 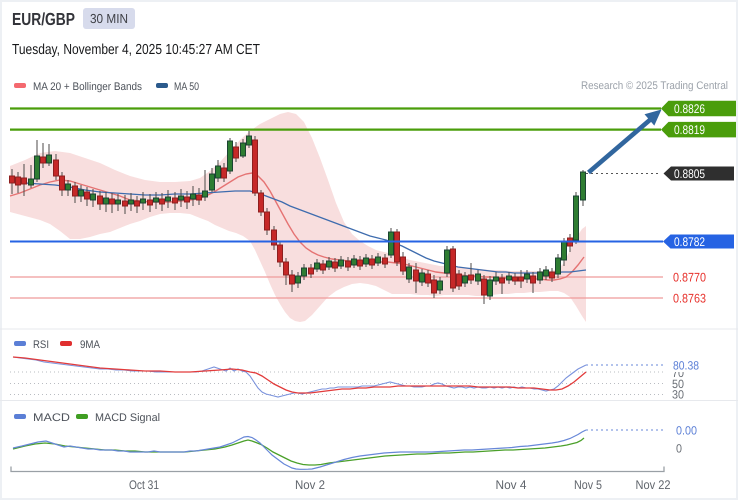 What do you see at coordinates (127, 418) in the screenshot?
I see `svg-text: MACD Signal` at bounding box center [127, 418].